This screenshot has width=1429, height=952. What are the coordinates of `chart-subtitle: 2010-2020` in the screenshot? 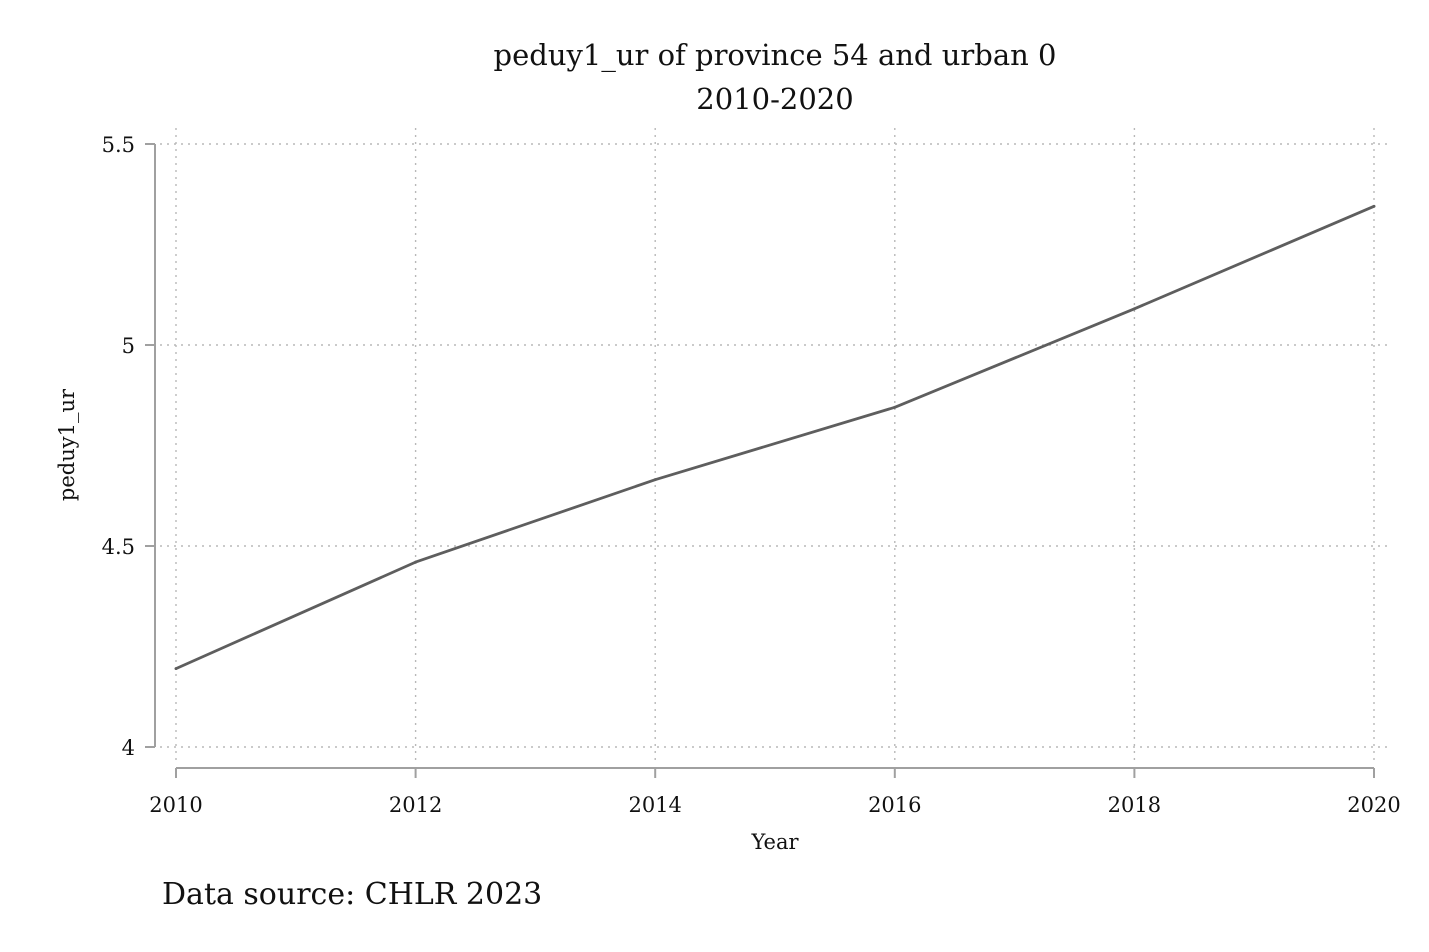 It's located at (774, 99).